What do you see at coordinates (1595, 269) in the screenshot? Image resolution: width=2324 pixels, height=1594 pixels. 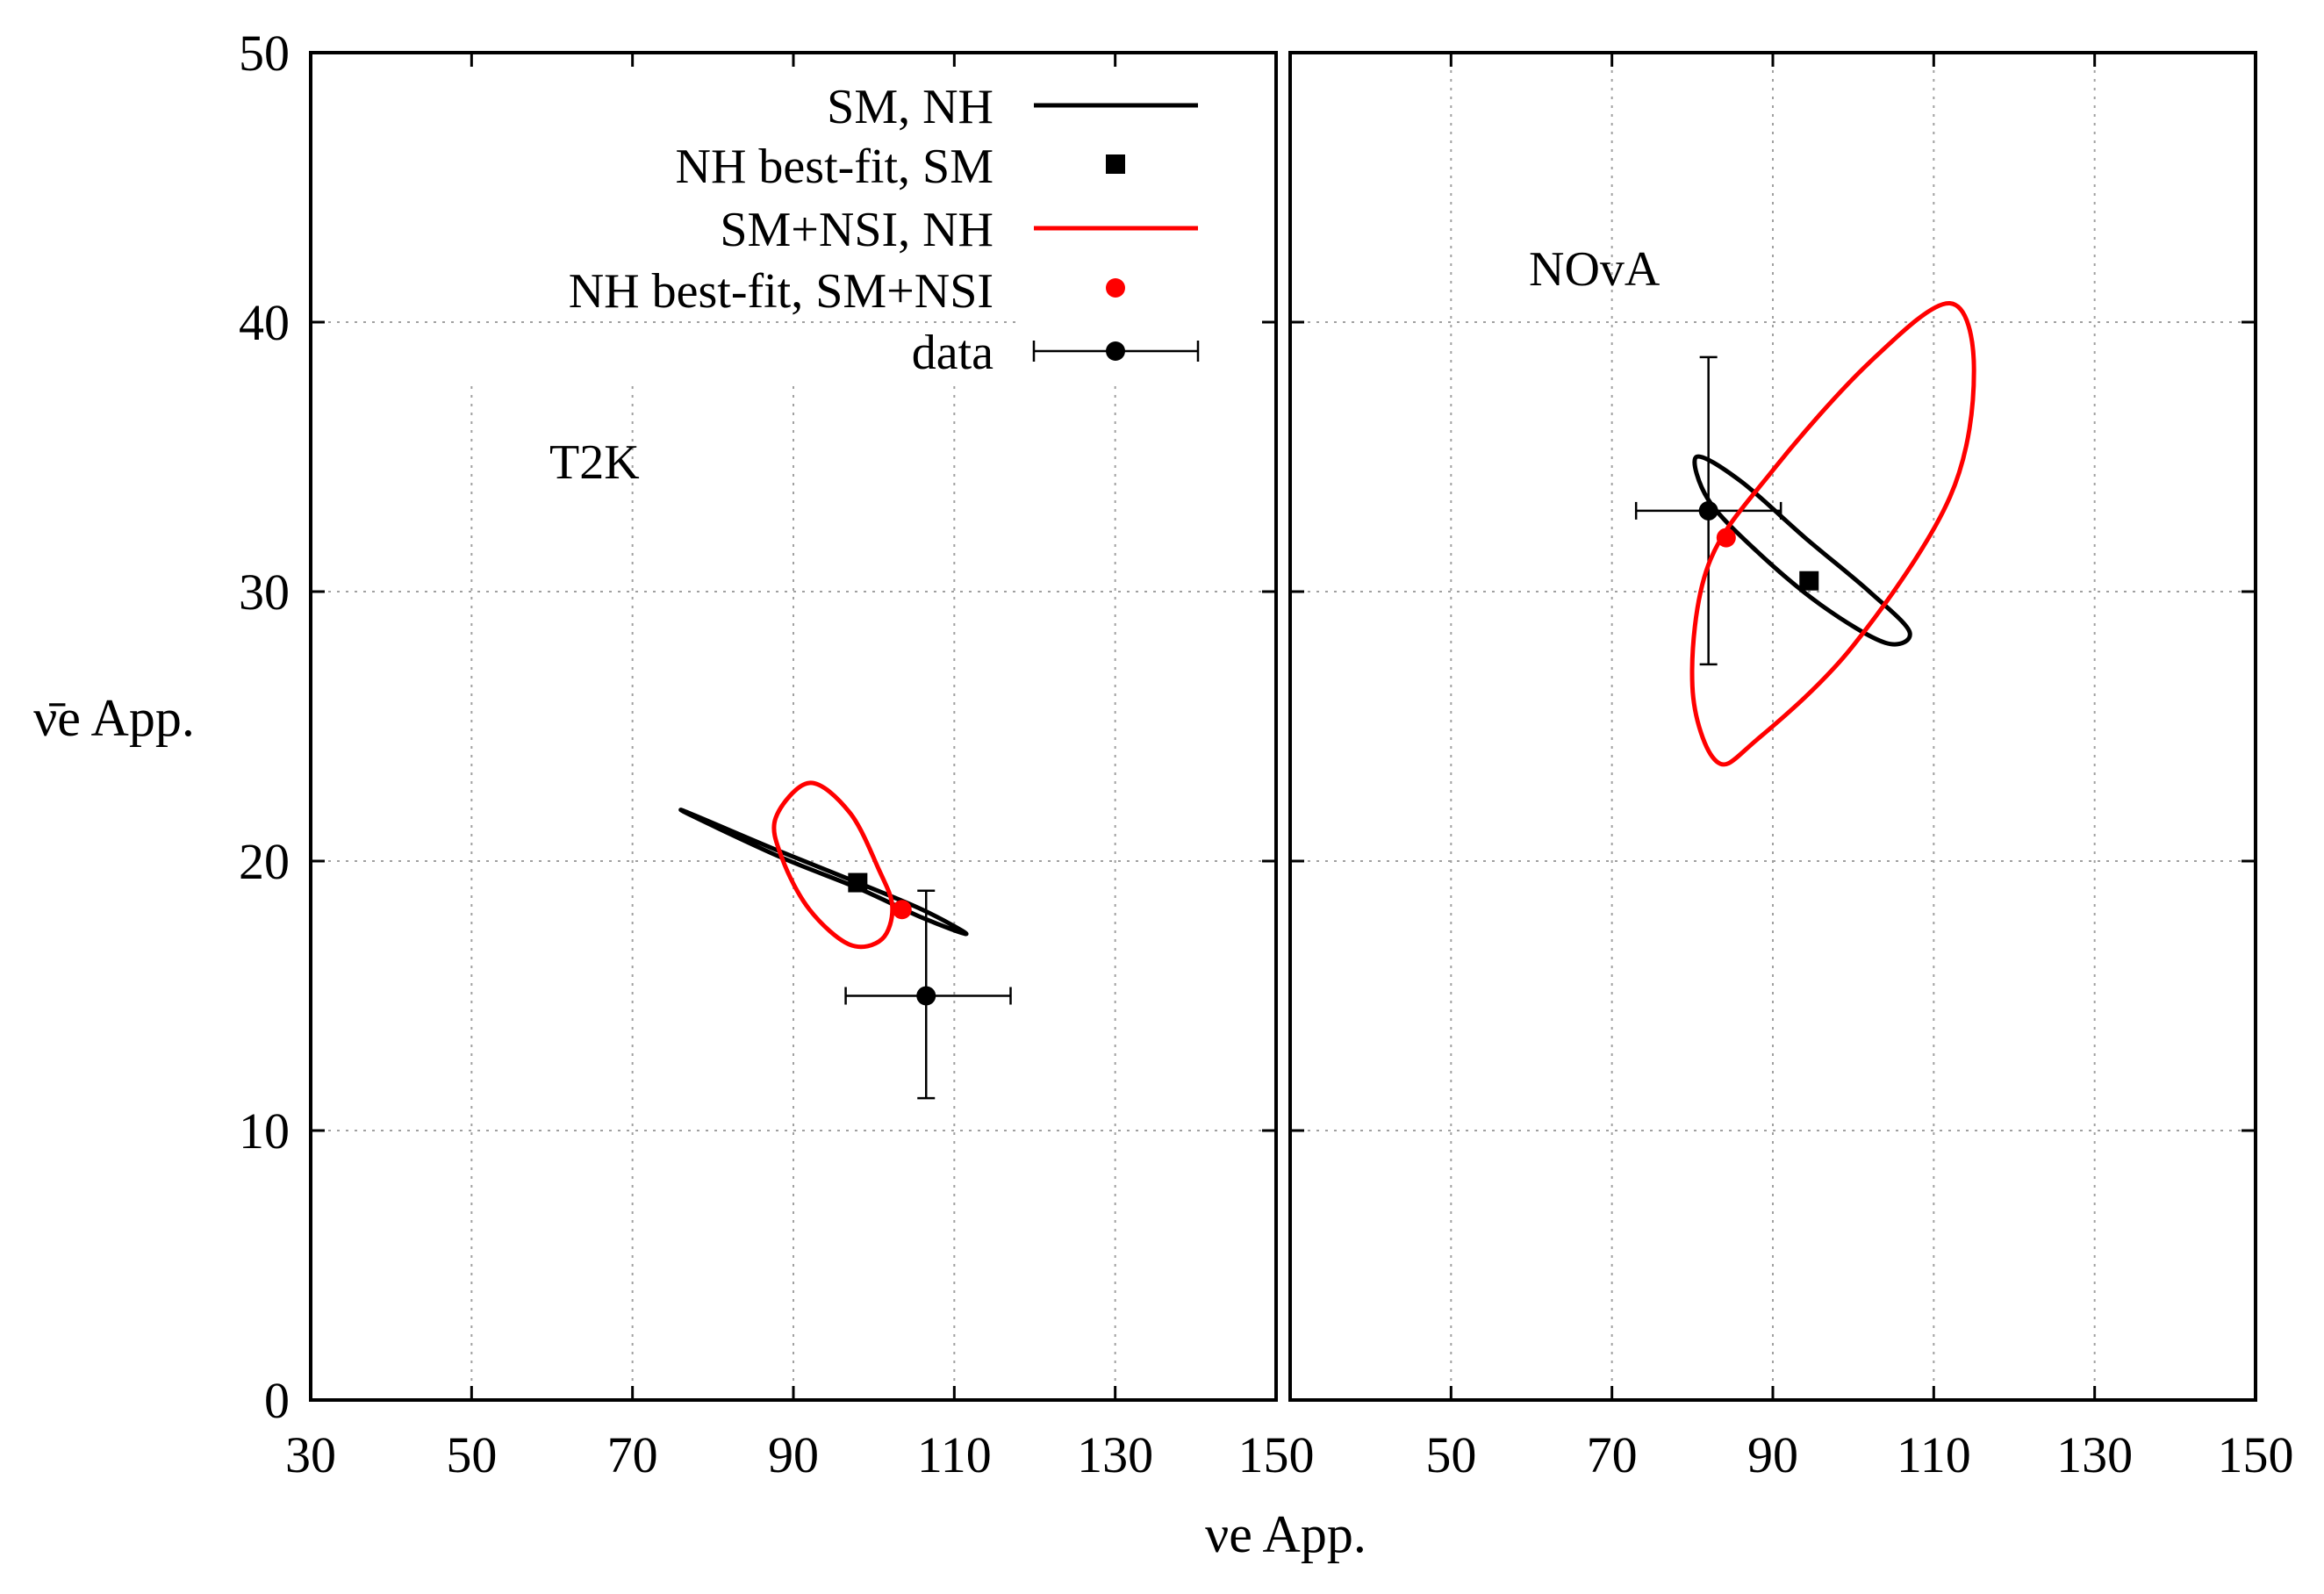 I see `panel-label-nova: NOvA` at bounding box center [1595, 269].